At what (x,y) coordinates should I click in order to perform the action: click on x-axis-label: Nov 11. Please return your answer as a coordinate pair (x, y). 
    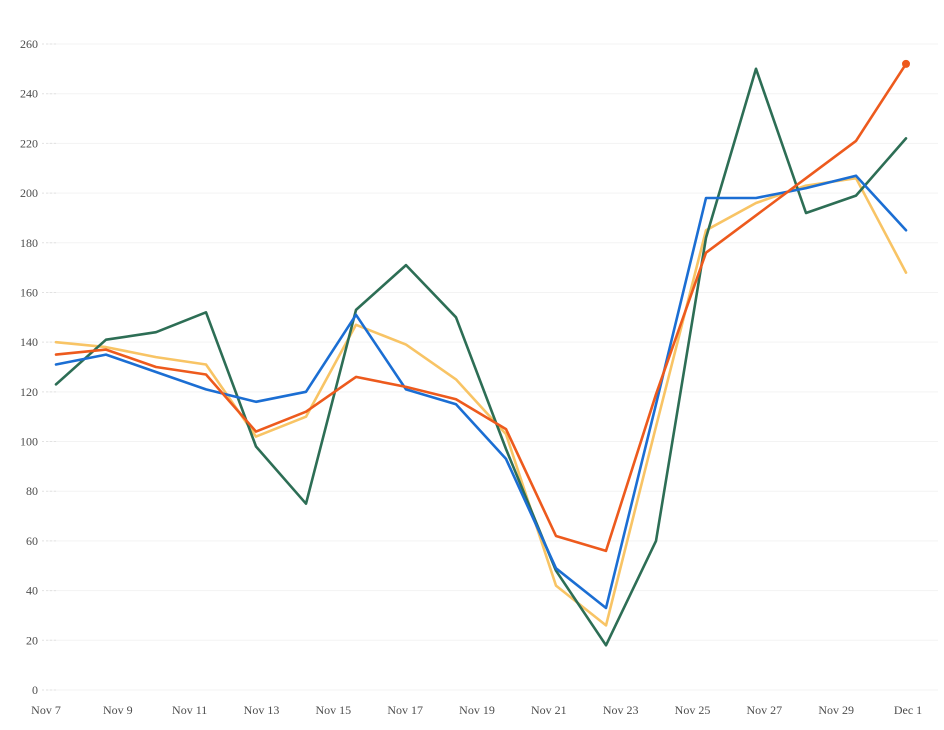
    Looking at the image, I should click on (189, 710).